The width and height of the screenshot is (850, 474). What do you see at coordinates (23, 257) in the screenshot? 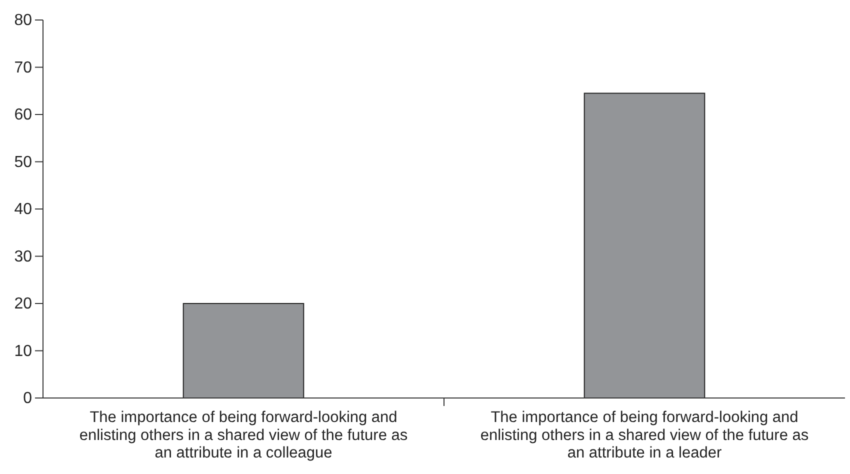
I see `y-tick-label: 30` at bounding box center [23, 257].